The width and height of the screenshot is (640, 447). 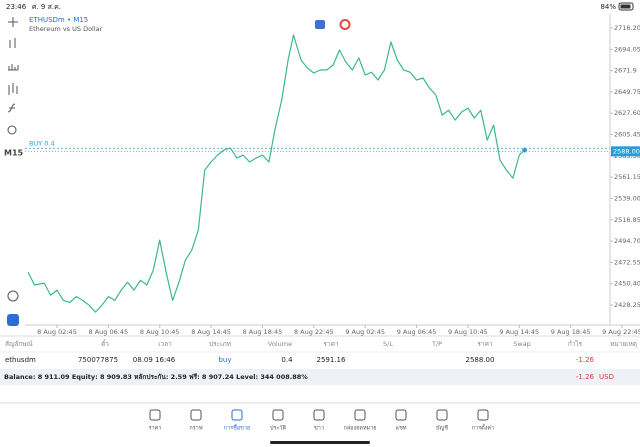 I want to click on x-tick-label: 8 Aug 22:45, so click(x=314, y=332).